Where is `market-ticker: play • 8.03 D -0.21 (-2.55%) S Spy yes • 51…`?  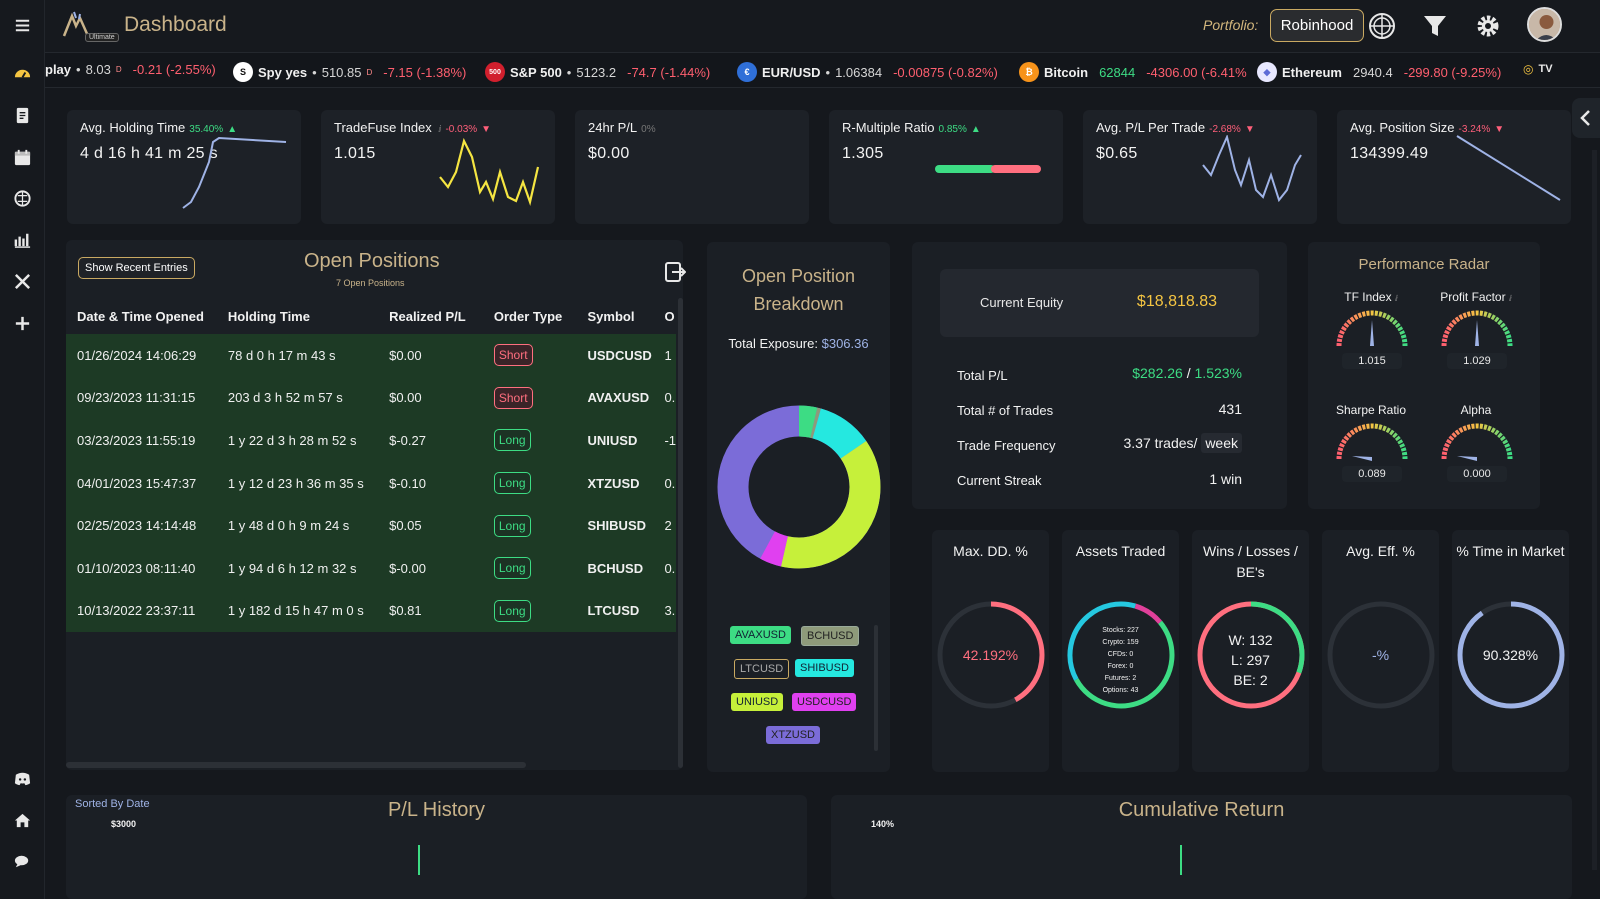 market-ticker: play • 8.03 D -0.21 (-2.55%) S Spy yes • 51… is located at coordinates (822, 70).